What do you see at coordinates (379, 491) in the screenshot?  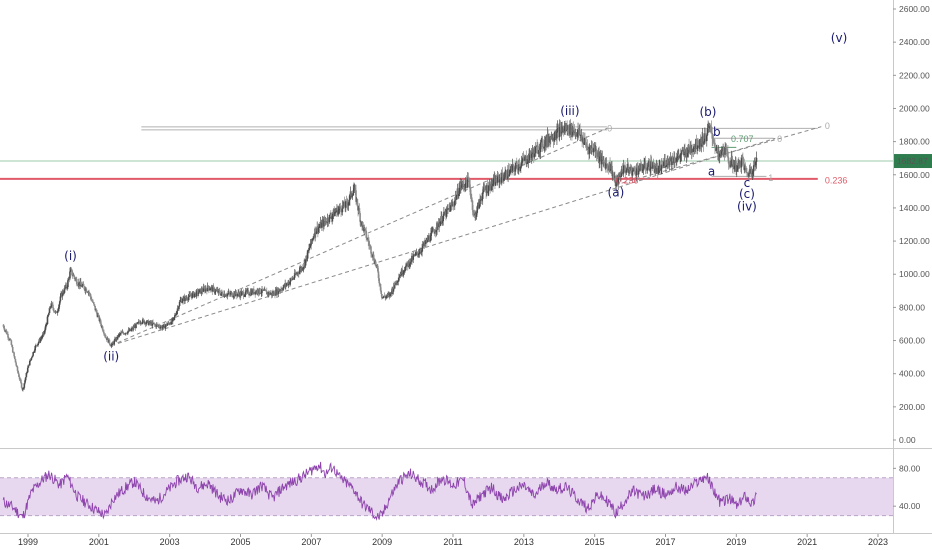 I see `oscillator-line` at bounding box center [379, 491].